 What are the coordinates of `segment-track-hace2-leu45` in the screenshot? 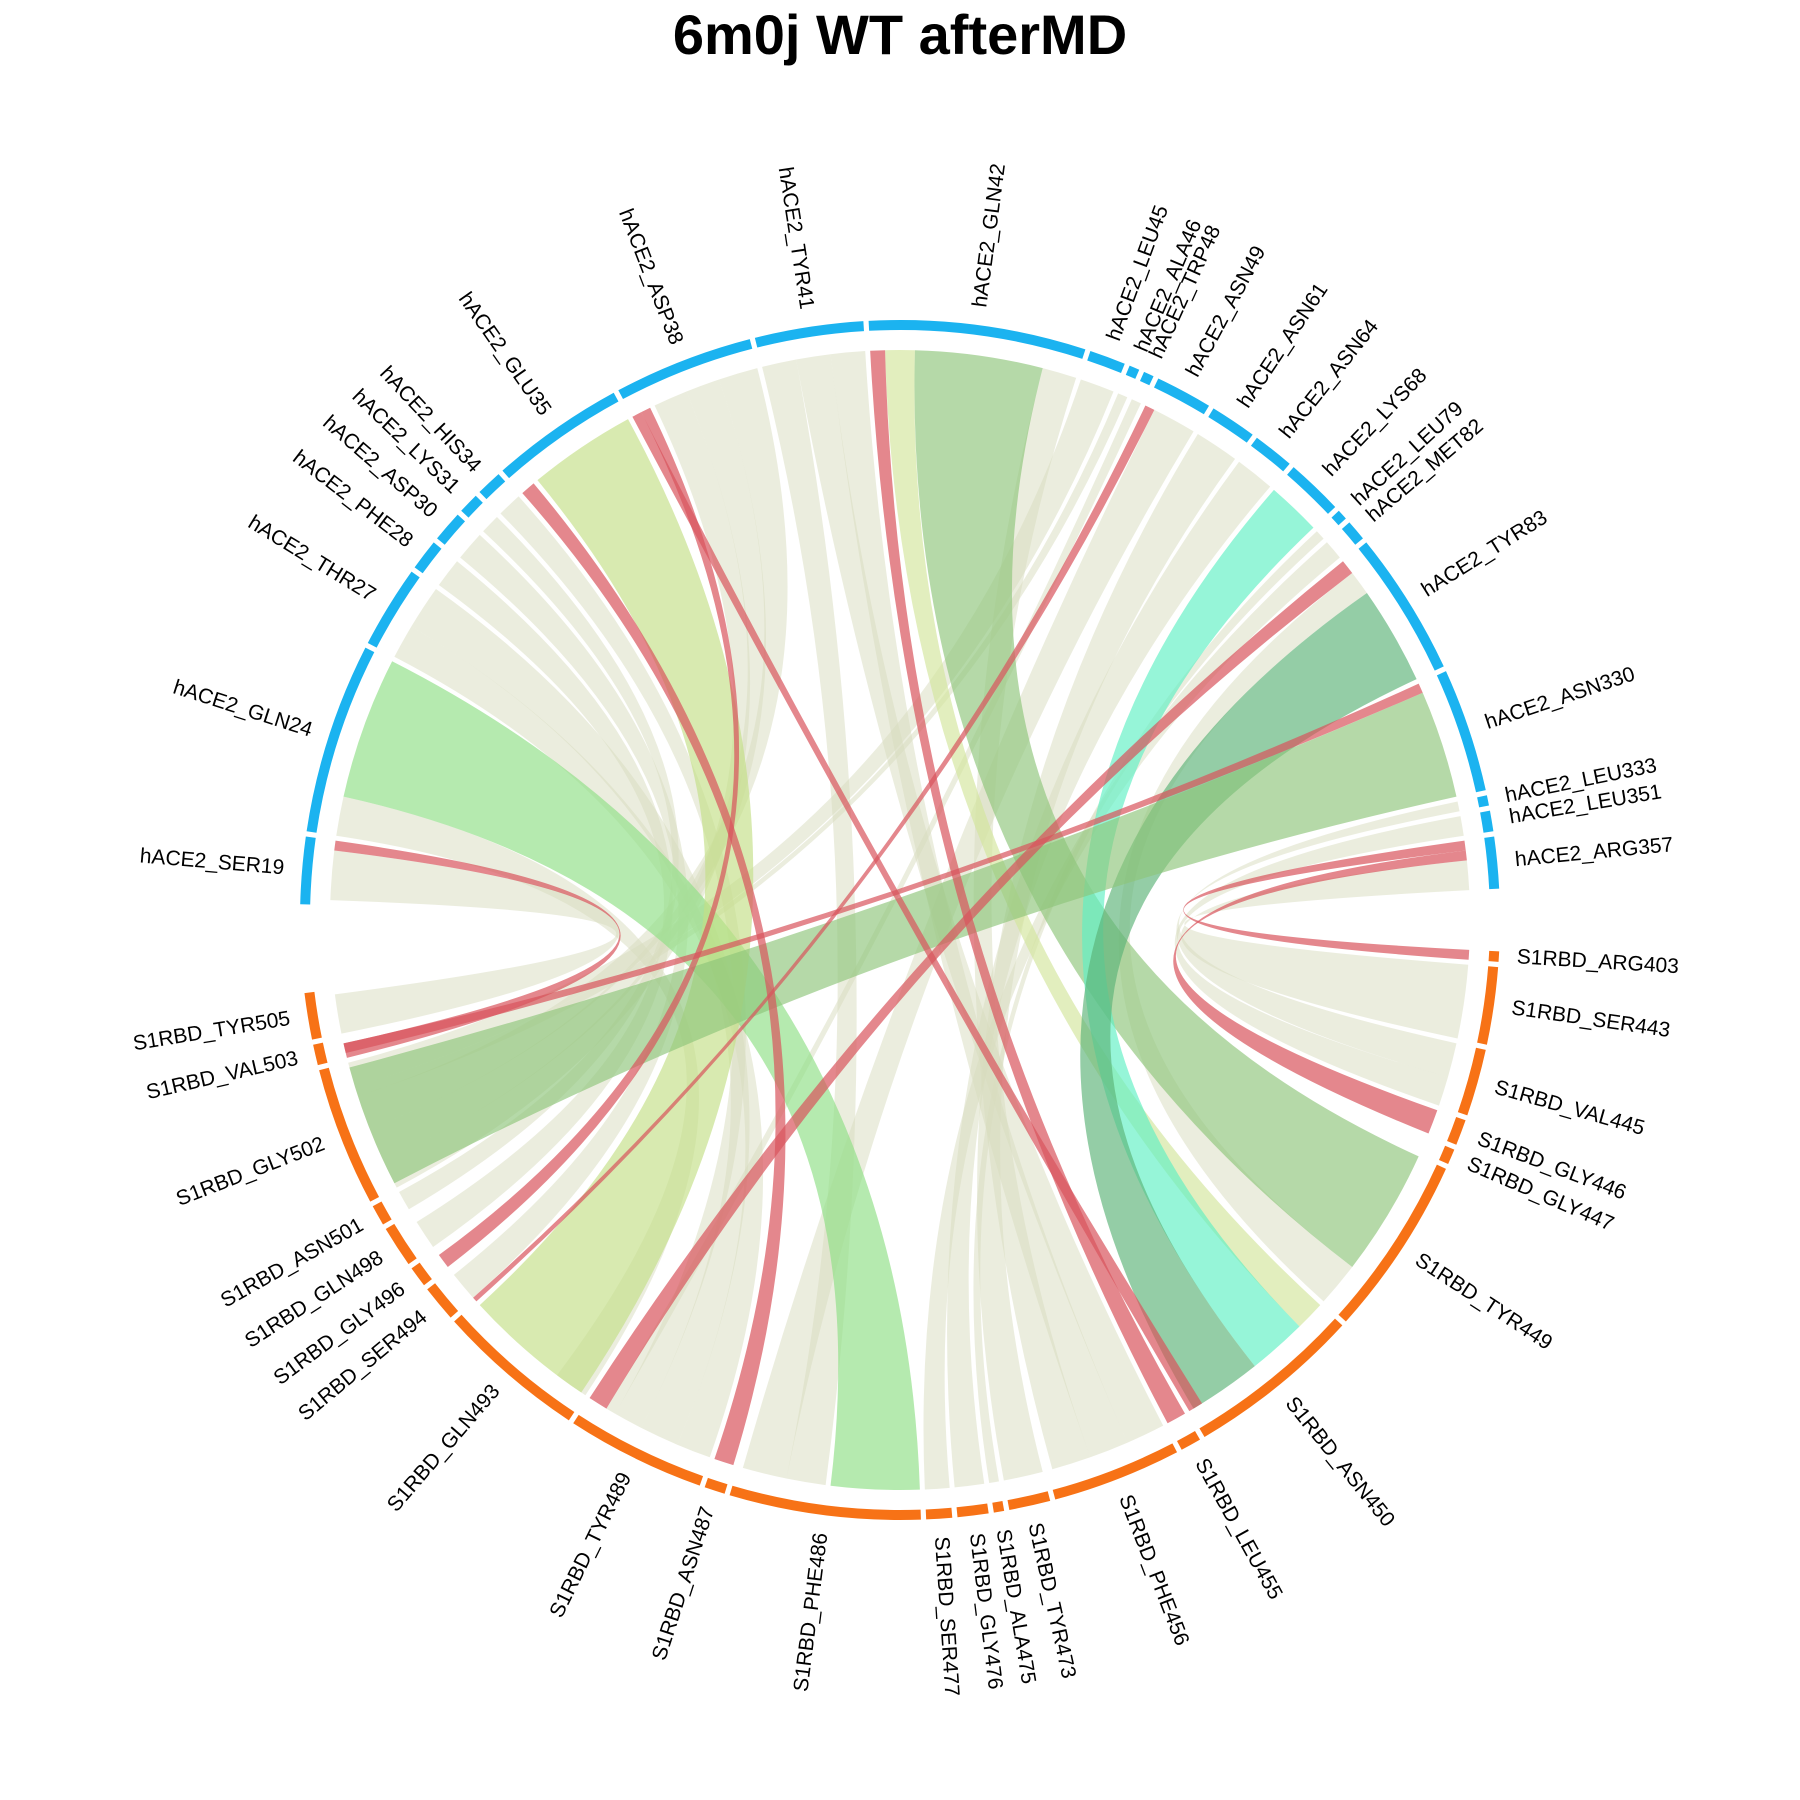 It's located at (1106, 362).